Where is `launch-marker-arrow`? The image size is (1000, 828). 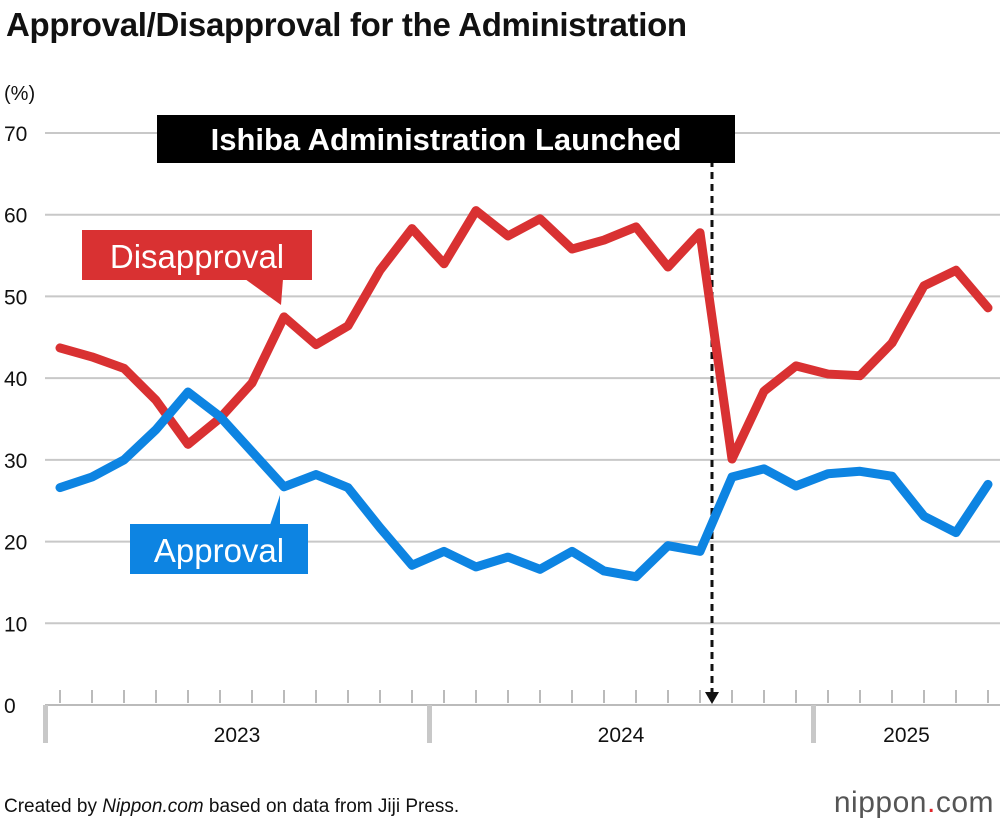
launch-marker-arrow is located at coordinates (712, 698).